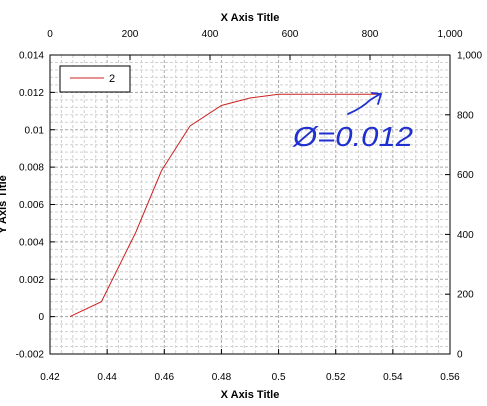 This screenshot has width=487, height=406. What do you see at coordinates (449, 34) in the screenshot?
I see `top-x-tick-label: 1,000` at bounding box center [449, 34].